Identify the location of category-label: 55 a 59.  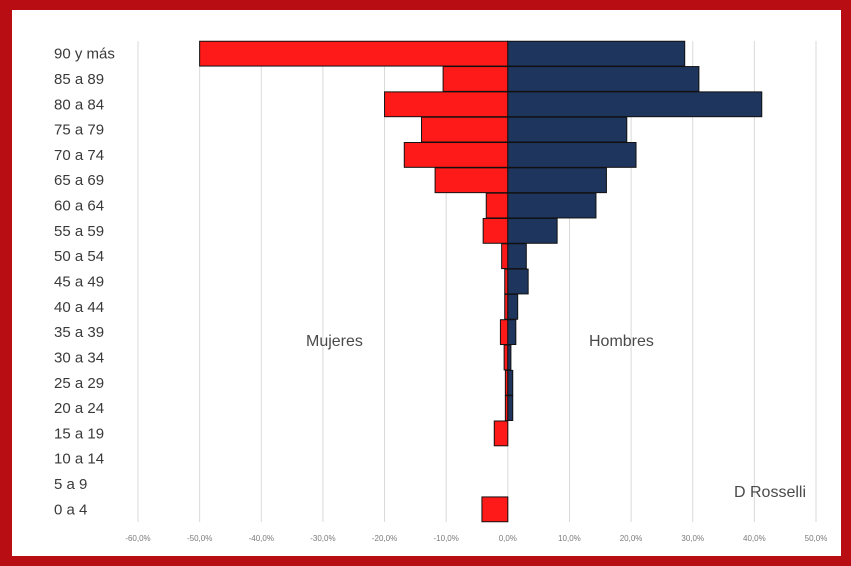
(79, 231).